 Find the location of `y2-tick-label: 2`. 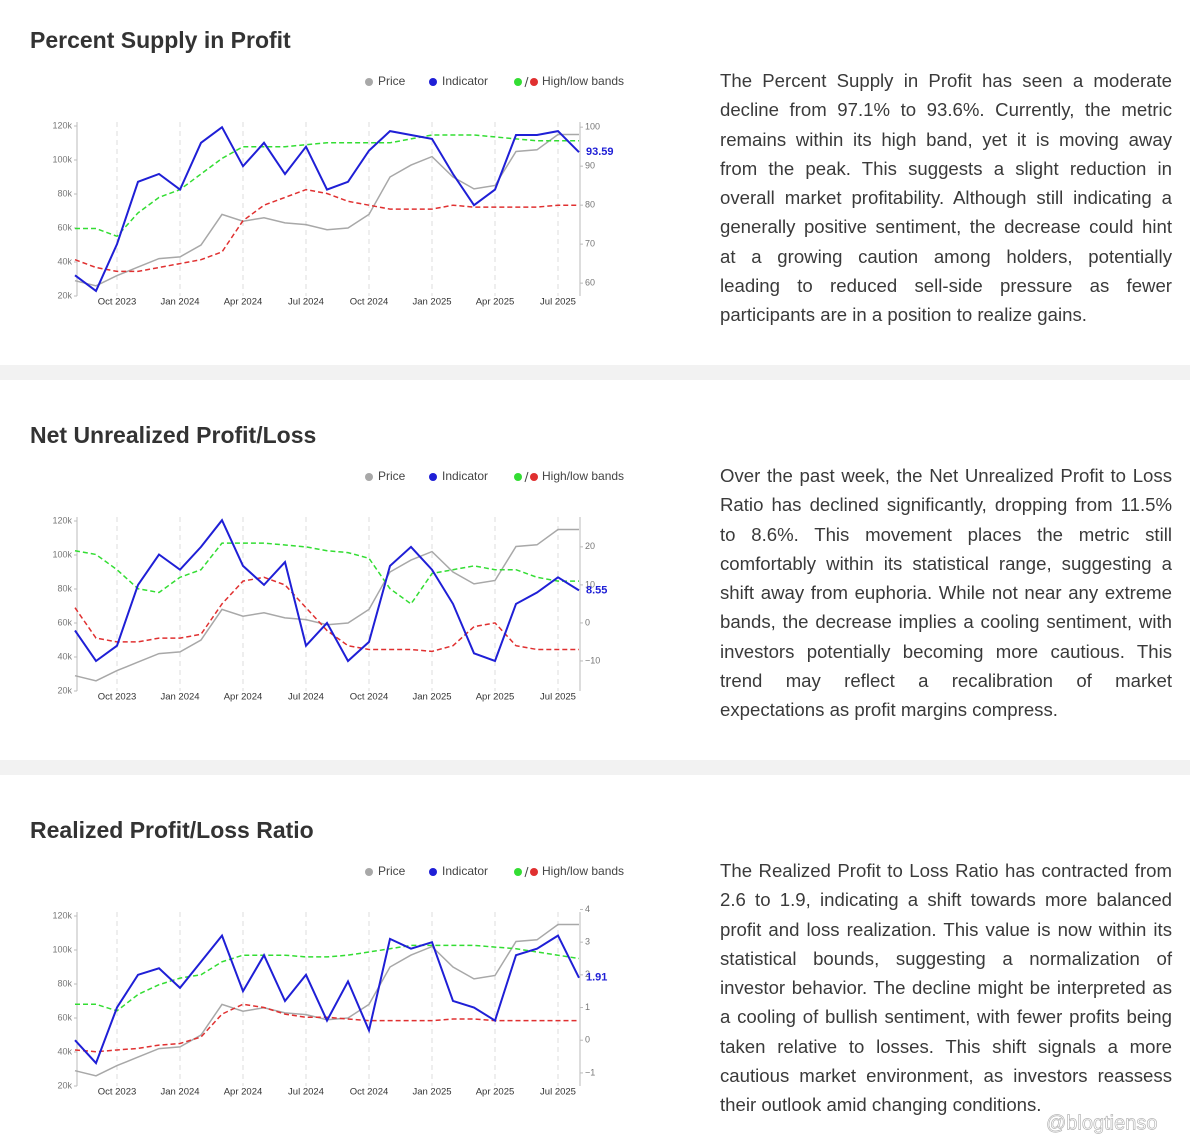

y2-tick-label: 2 is located at coordinates (587, 974).